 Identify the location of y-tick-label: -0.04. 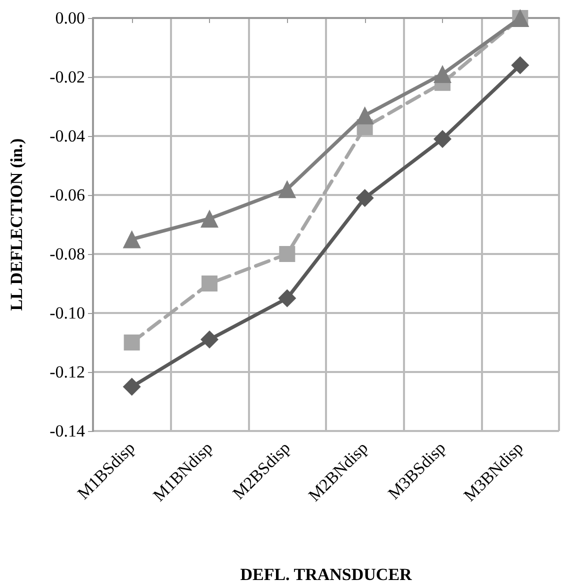
(68, 136).